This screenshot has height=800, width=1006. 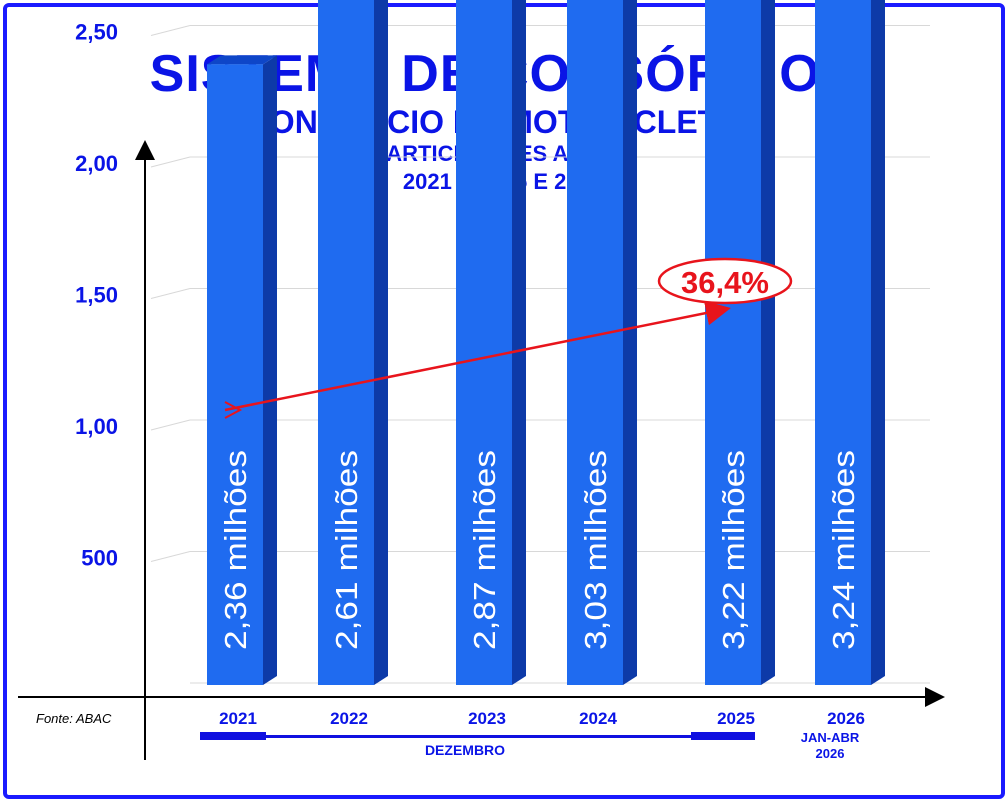 What do you see at coordinates (242, 60) in the screenshot?
I see `bar-top` at bounding box center [242, 60].